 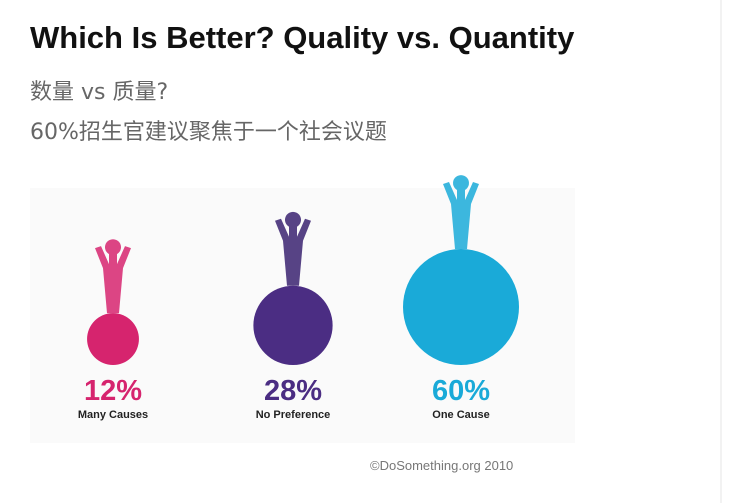 What do you see at coordinates (302, 37) in the screenshot?
I see `chart-title: Which Is Better? Quality vs. Quantity` at bounding box center [302, 37].